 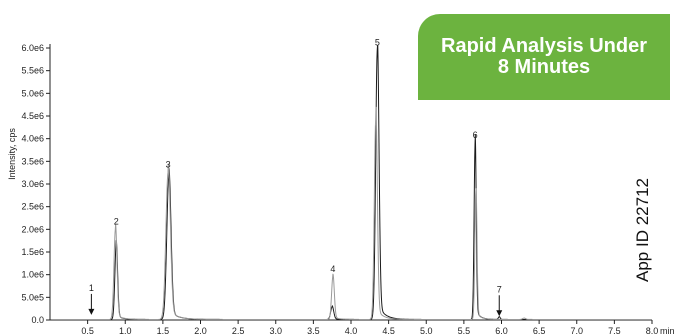 What do you see at coordinates (32, 48) in the screenshot?
I see `y-tick-label: 6.0e6` at bounding box center [32, 48].